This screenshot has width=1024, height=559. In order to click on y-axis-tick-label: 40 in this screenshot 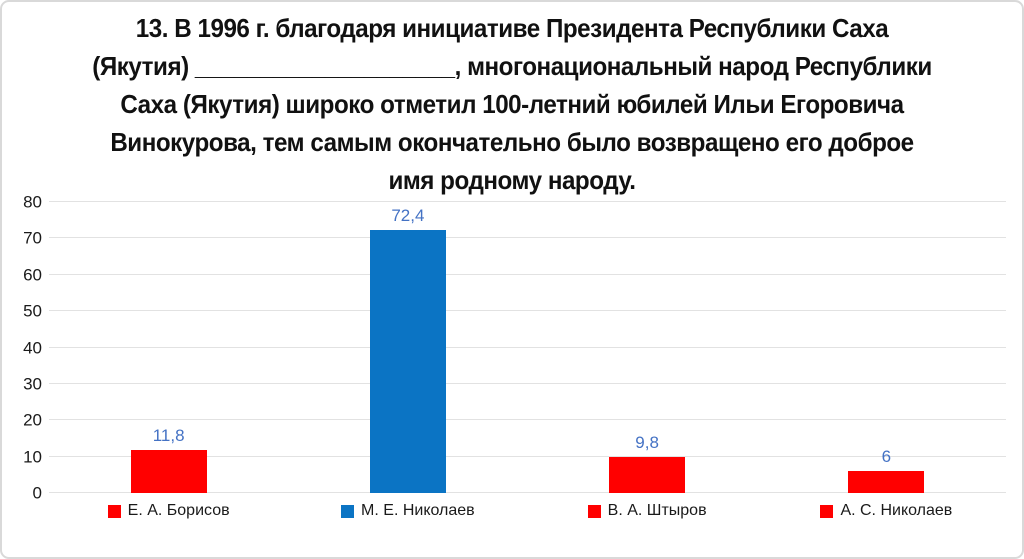, I will do `click(32, 347)`.